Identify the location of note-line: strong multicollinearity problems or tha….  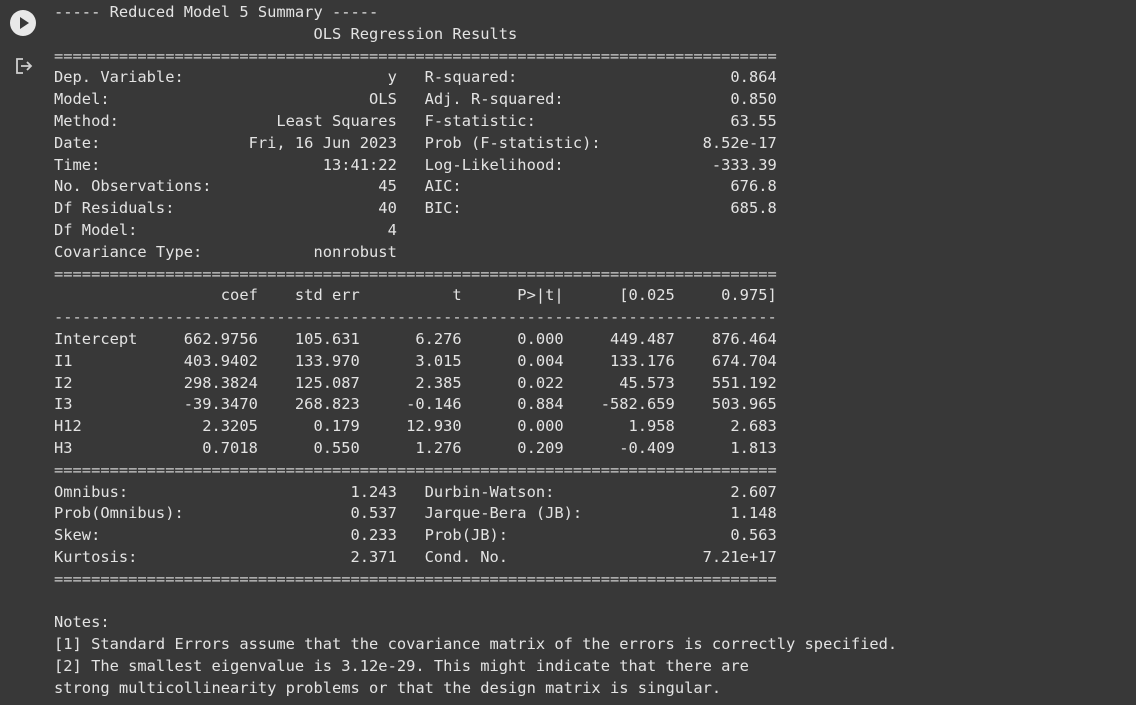
(388, 687).